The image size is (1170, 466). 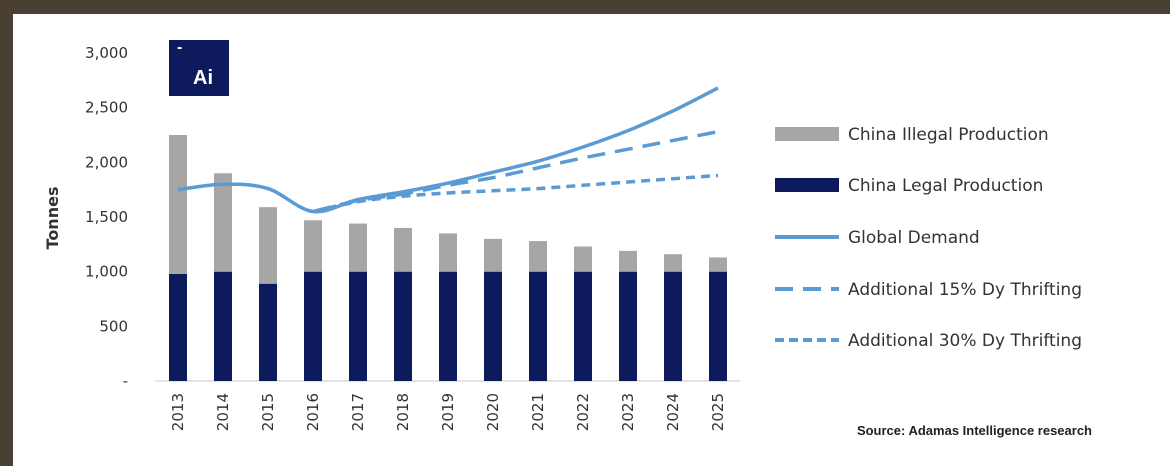 I want to click on x-tick-label: 2017, so click(x=358, y=412).